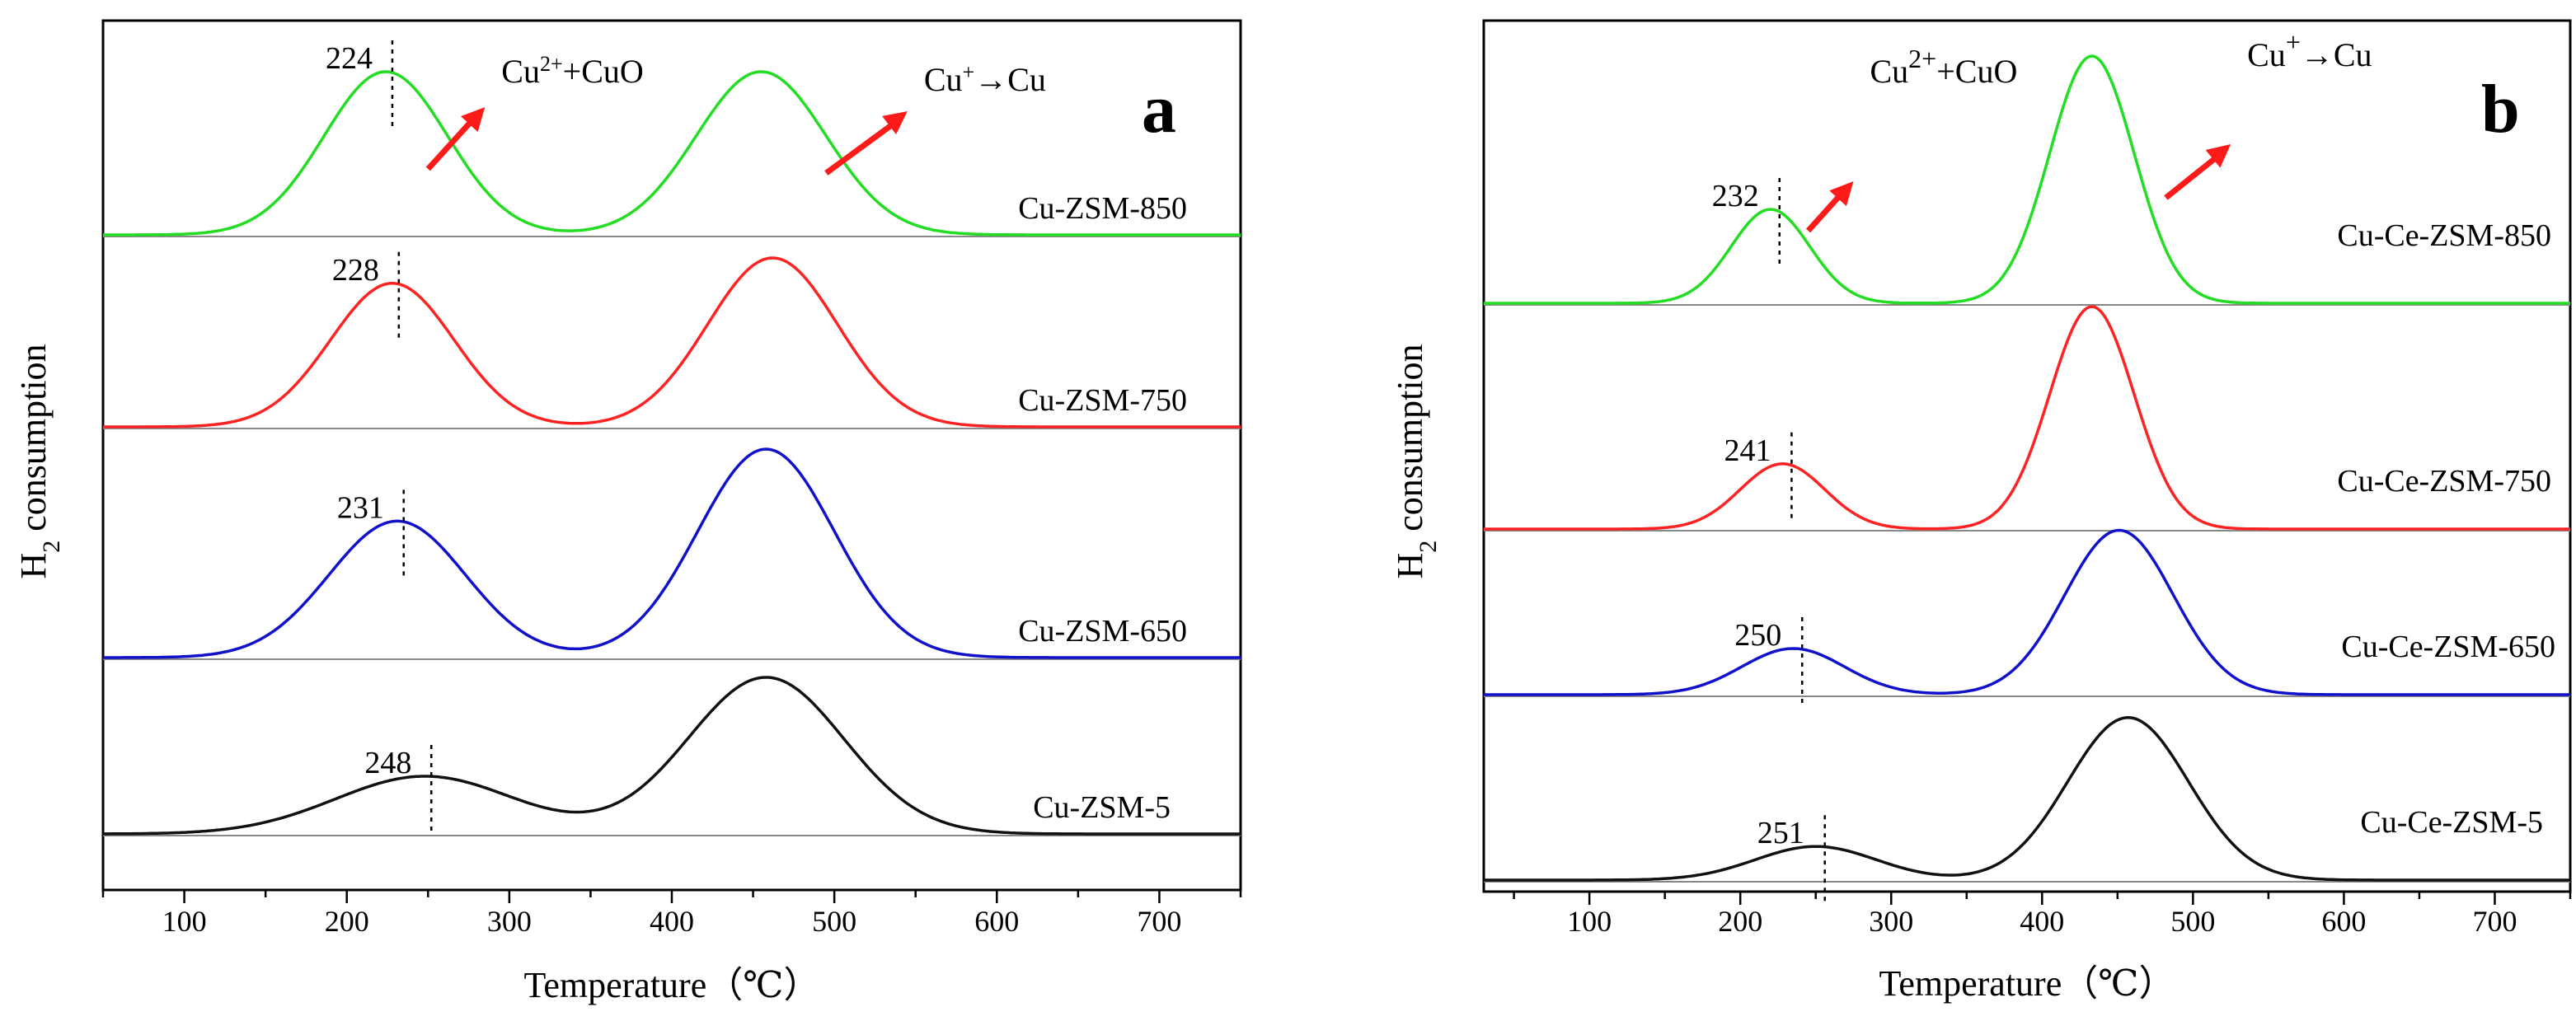 The width and height of the screenshot is (2576, 1035). What do you see at coordinates (1103, 400) in the screenshot?
I see `sample-name-label: Cu-ZSM-750` at bounding box center [1103, 400].